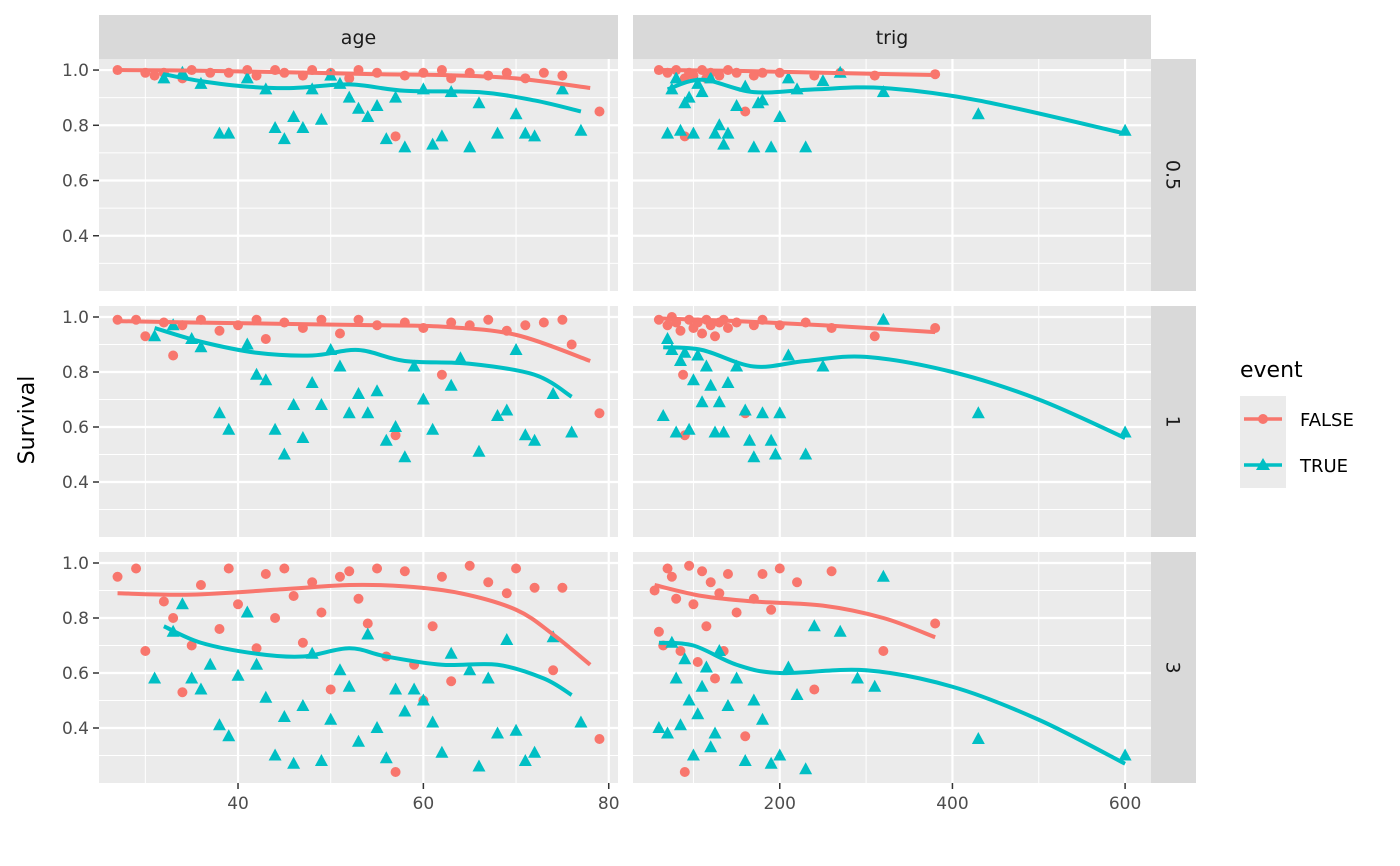  Describe the element at coordinates (358, 38) in the screenshot. I see `facet-strip-label-age: age` at that location.